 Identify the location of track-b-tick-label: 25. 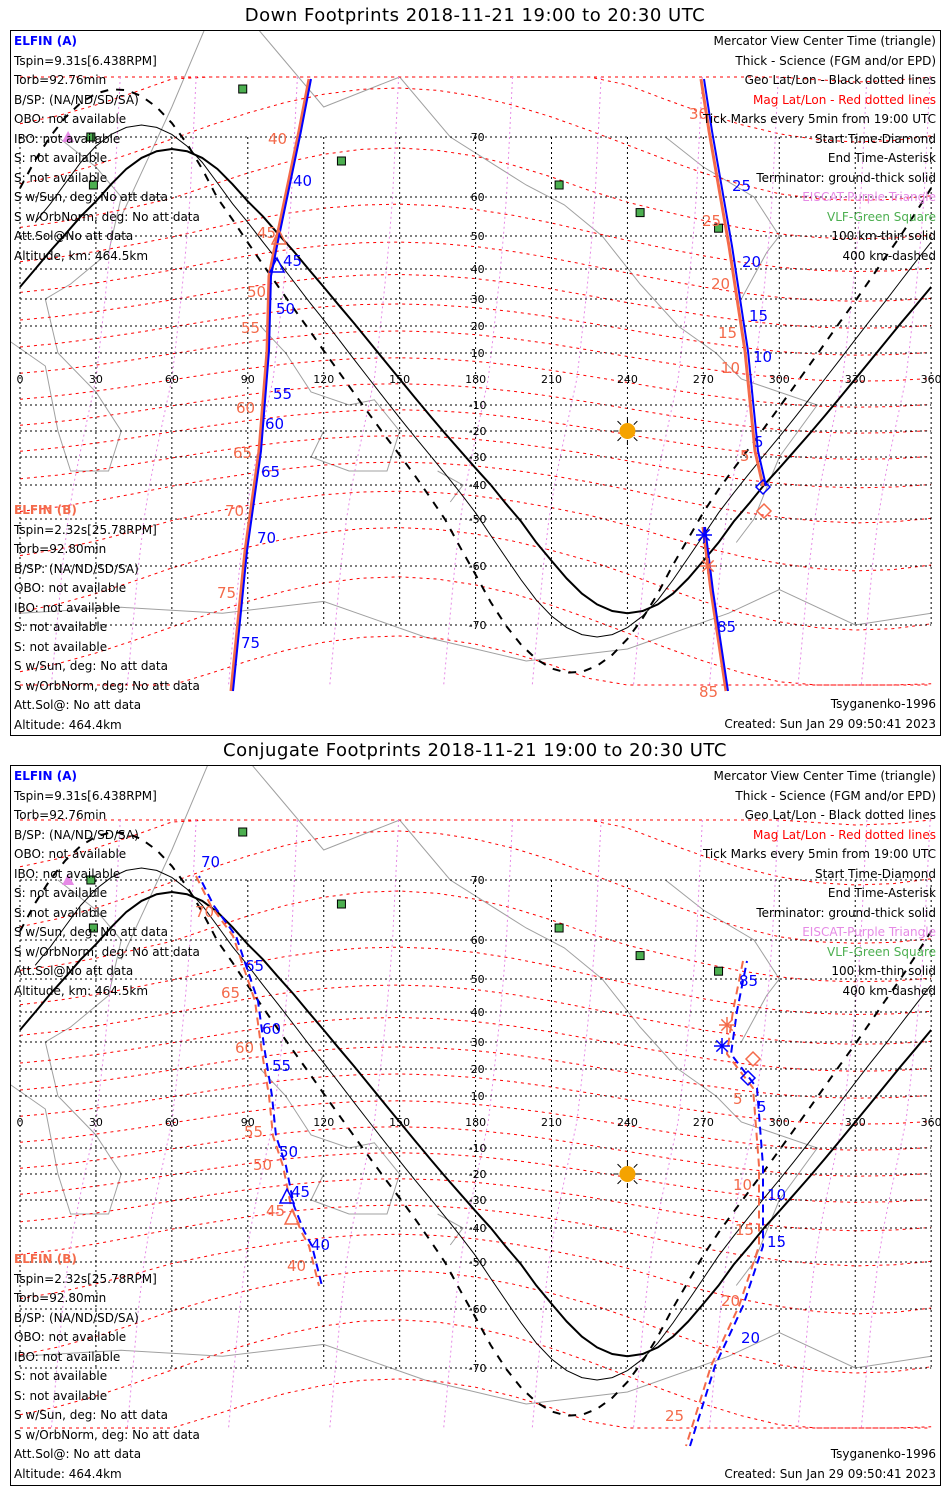
(674, 1416).